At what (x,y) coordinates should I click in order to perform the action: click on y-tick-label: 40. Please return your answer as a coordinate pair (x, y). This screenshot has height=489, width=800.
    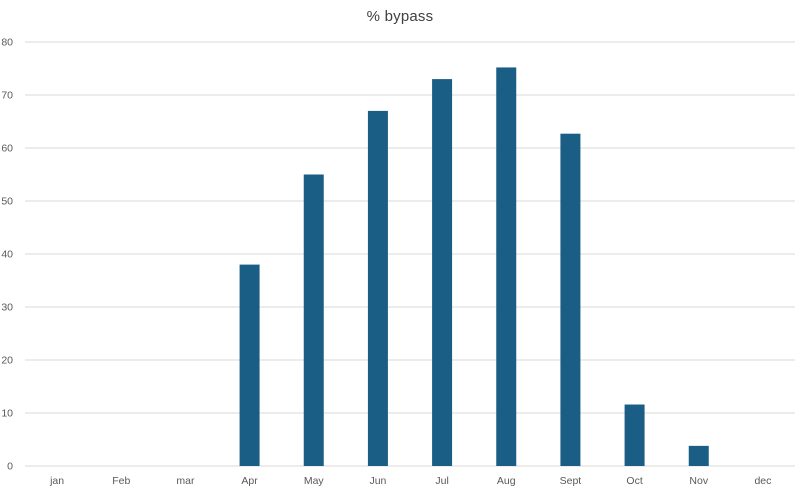
    Looking at the image, I should click on (7, 255).